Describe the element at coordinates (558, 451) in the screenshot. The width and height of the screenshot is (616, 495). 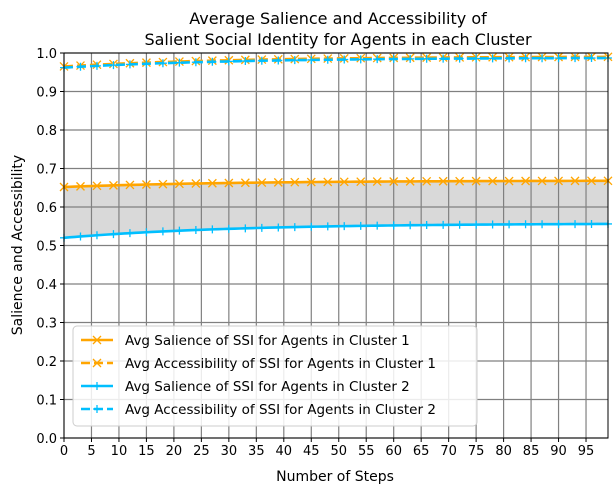
I see `x-tick-label: 90` at that location.